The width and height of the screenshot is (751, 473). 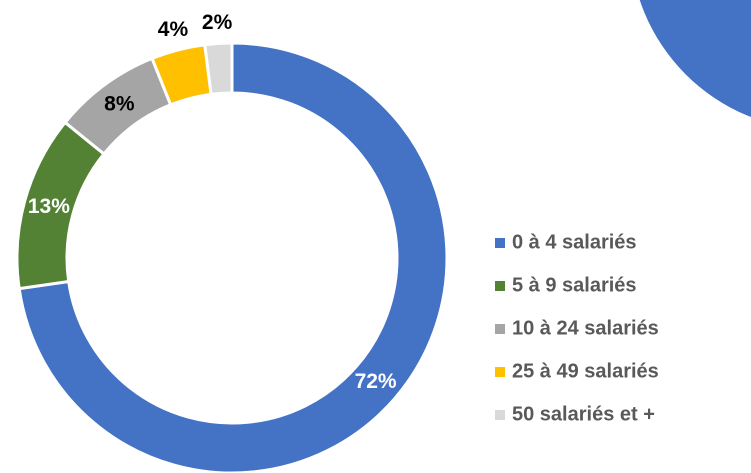 I want to click on slice, so click(x=218, y=69).